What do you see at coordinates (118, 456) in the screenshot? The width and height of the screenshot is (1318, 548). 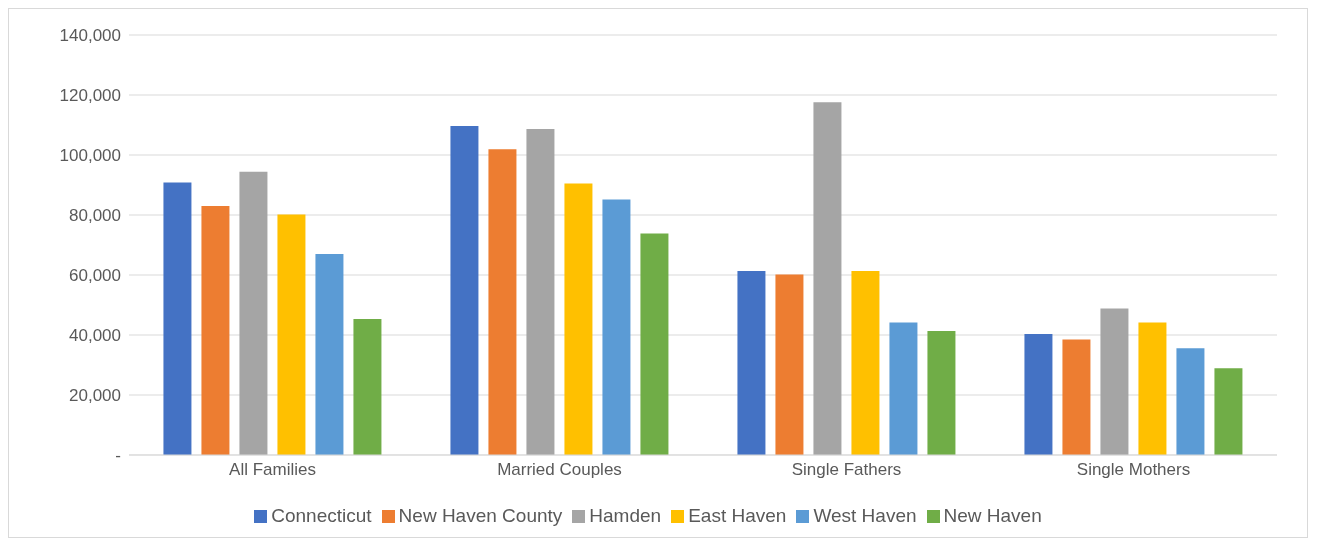 I see `y-tick-label: -` at bounding box center [118, 456].